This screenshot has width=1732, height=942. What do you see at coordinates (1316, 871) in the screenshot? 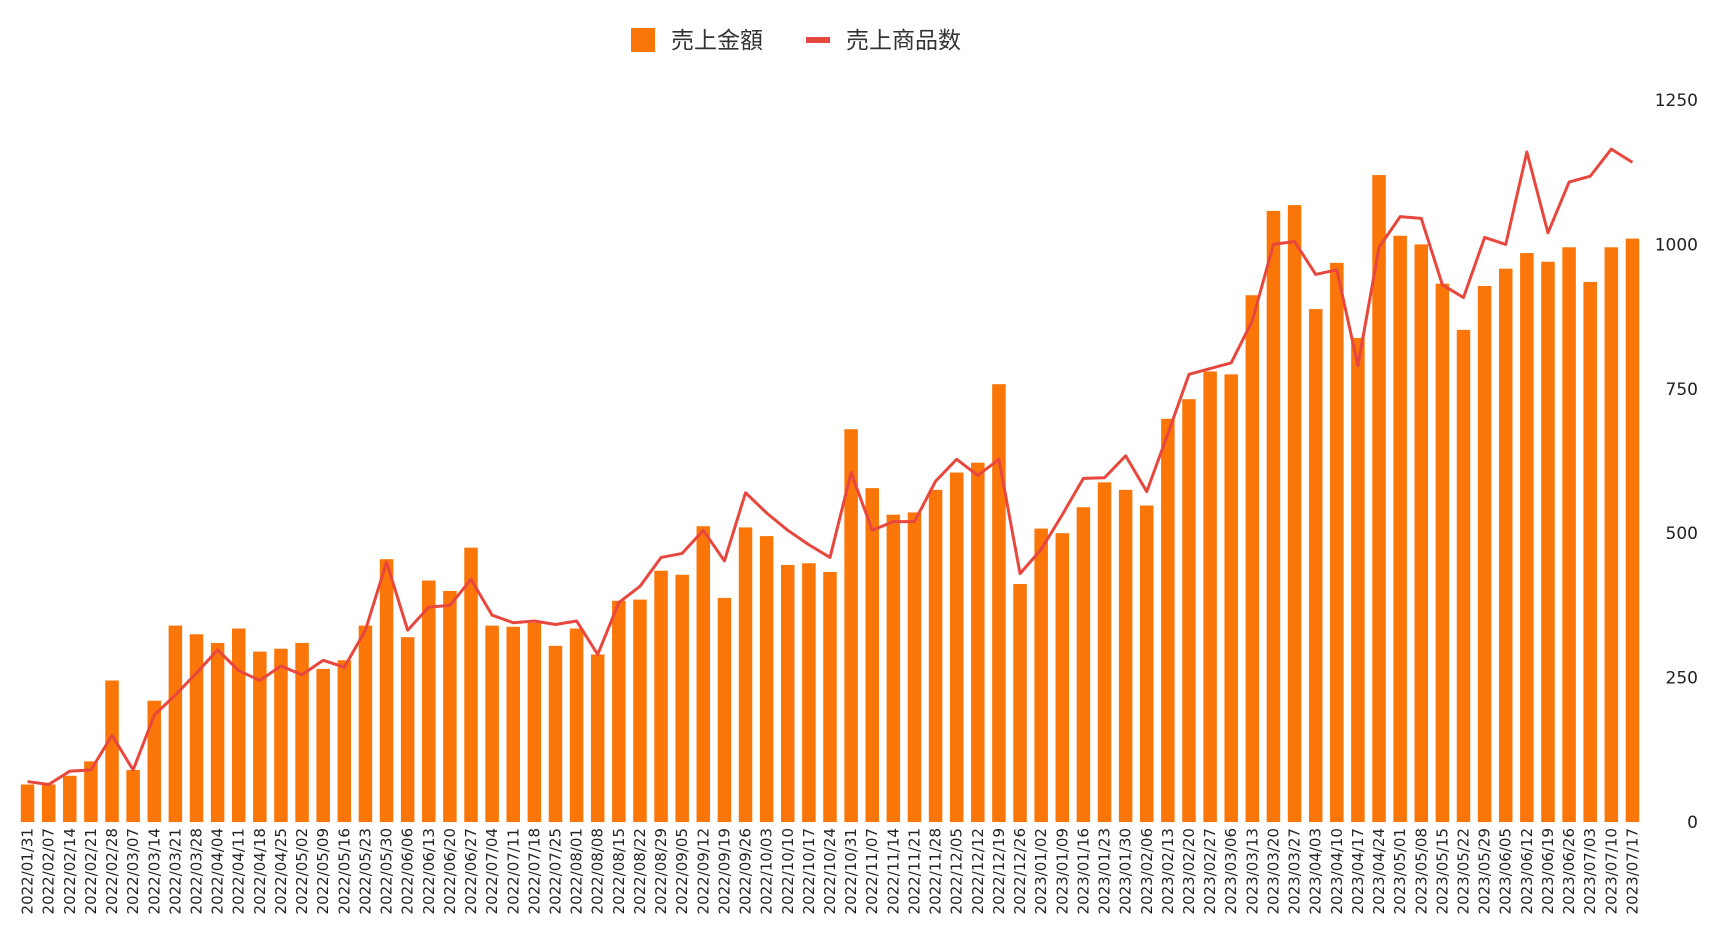
I see `x-tick-label: 2023/04/03` at bounding box center [1316, 871].